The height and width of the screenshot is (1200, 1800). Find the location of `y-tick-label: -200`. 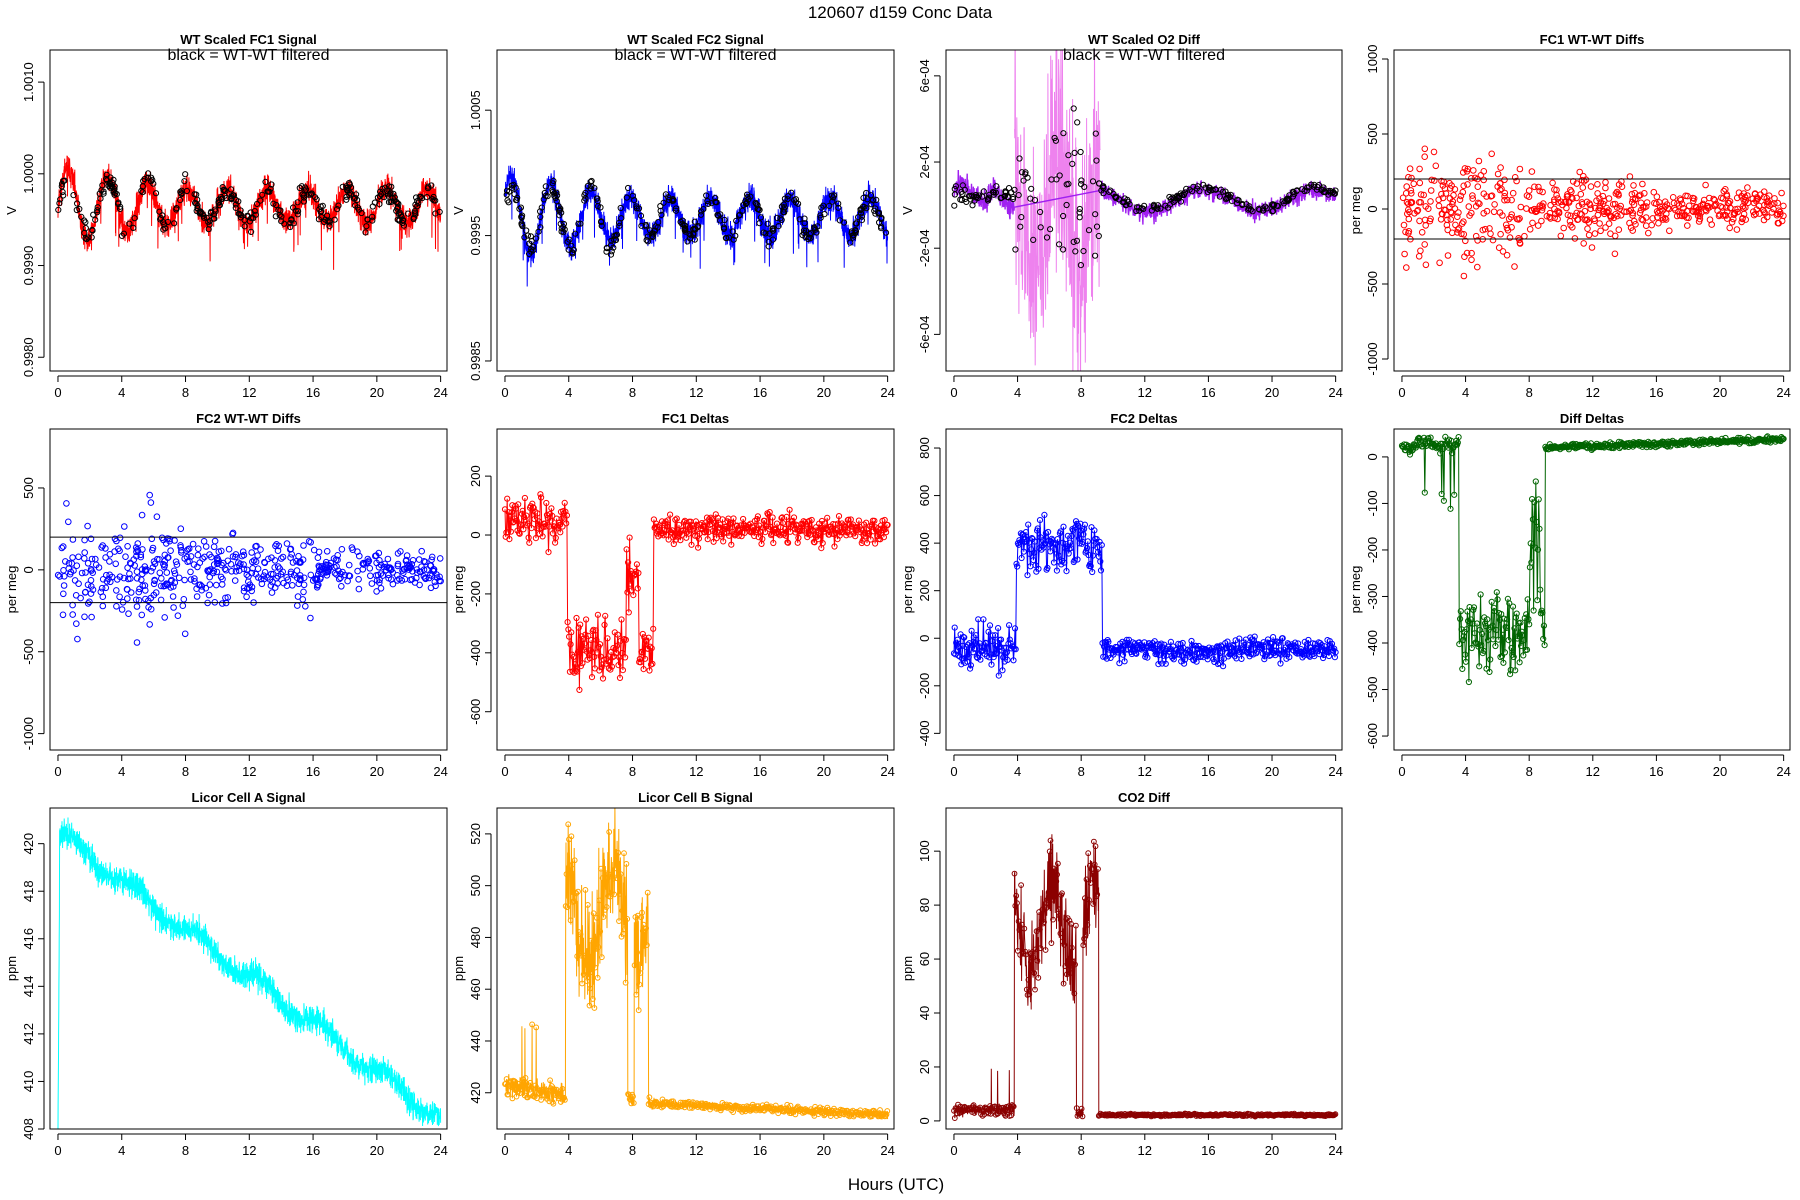

y-tick-label: -200 is located at coordinates (475, 594).